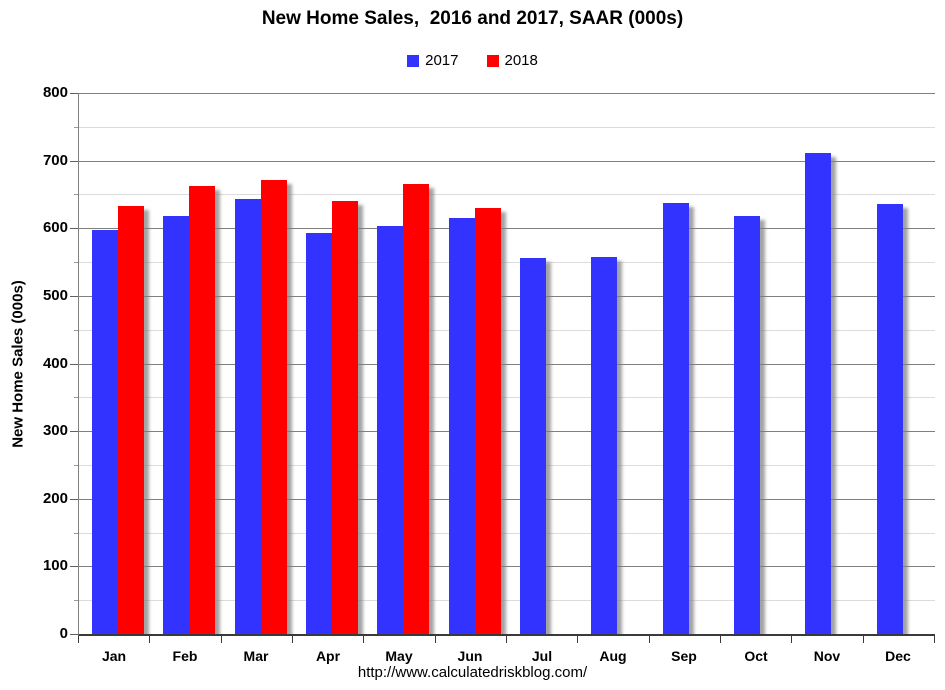  What do you see at coordinates (248, 416) in the screenshot?
I see `bar-2017-mar` at bounding box center [248, 416].